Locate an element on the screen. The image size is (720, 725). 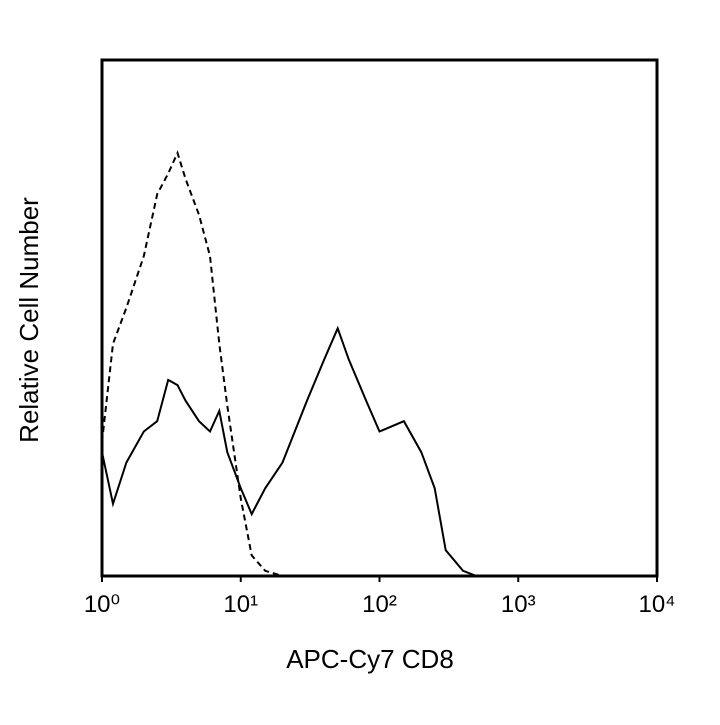
x-axis-label: APC-Cy7 CD8 is located at coordinates (370, 659).